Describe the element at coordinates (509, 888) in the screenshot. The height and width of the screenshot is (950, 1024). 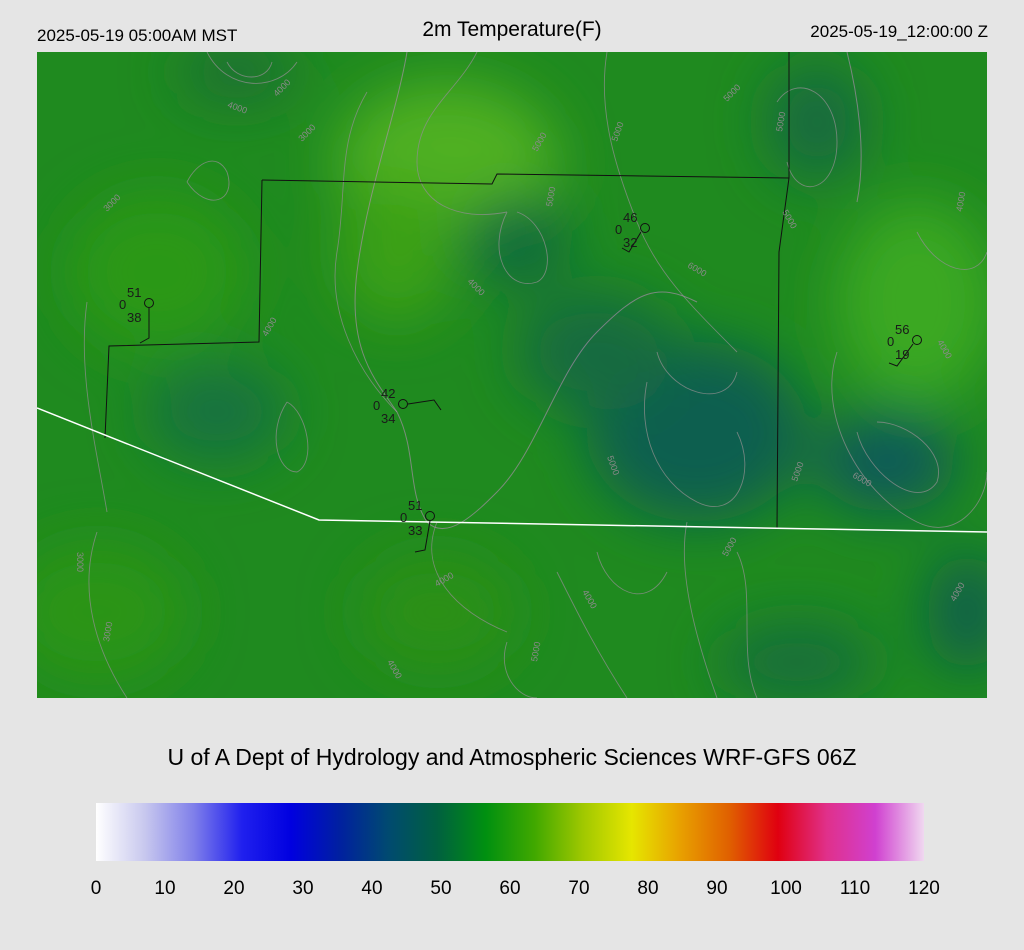
I see `colorbar-tick-label: 60` at that location.